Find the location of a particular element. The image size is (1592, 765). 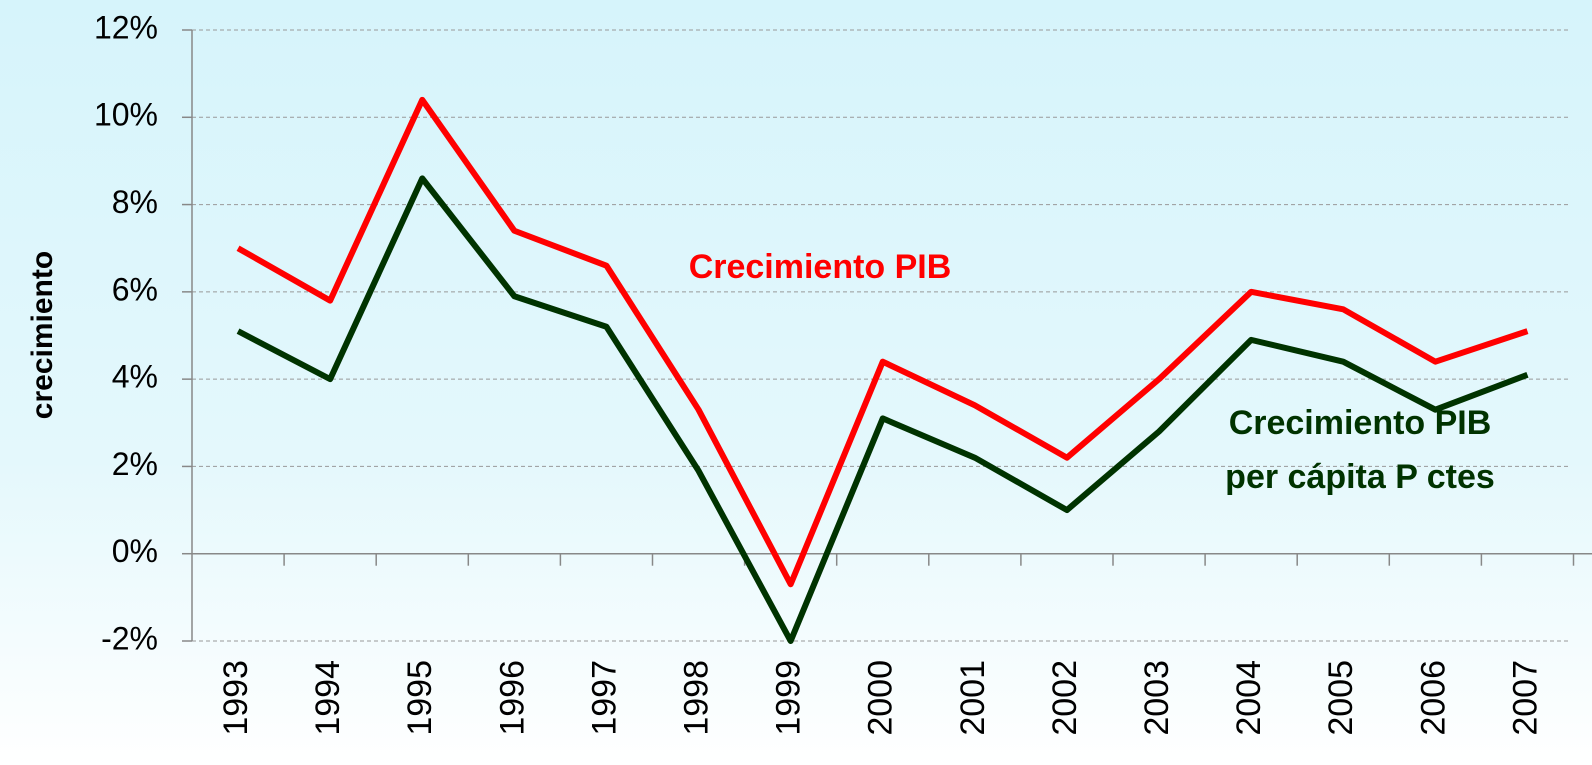

x-tick-label: 1996 is located at coordinates (512, 698).